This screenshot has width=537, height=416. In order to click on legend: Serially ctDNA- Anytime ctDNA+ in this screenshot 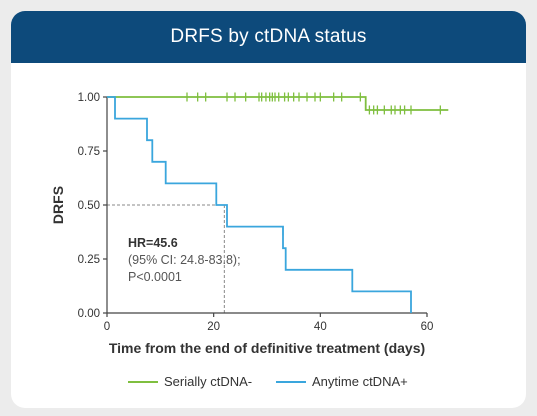, I will do `click(268, 381)`.